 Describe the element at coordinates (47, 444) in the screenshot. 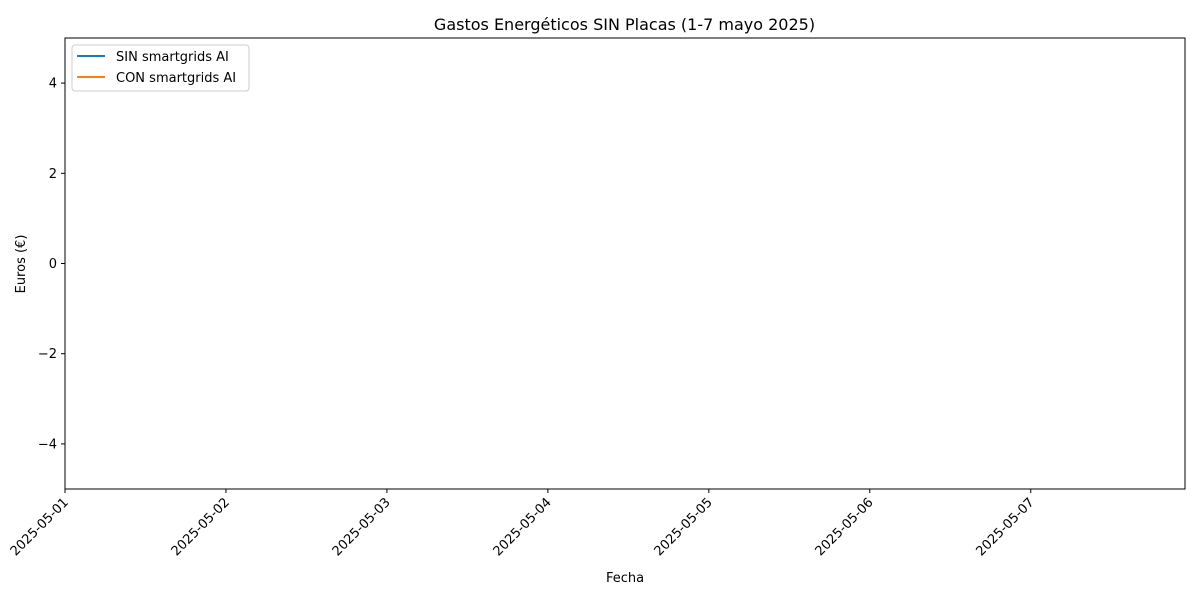

I see `y-tick-label: −4` at that location.